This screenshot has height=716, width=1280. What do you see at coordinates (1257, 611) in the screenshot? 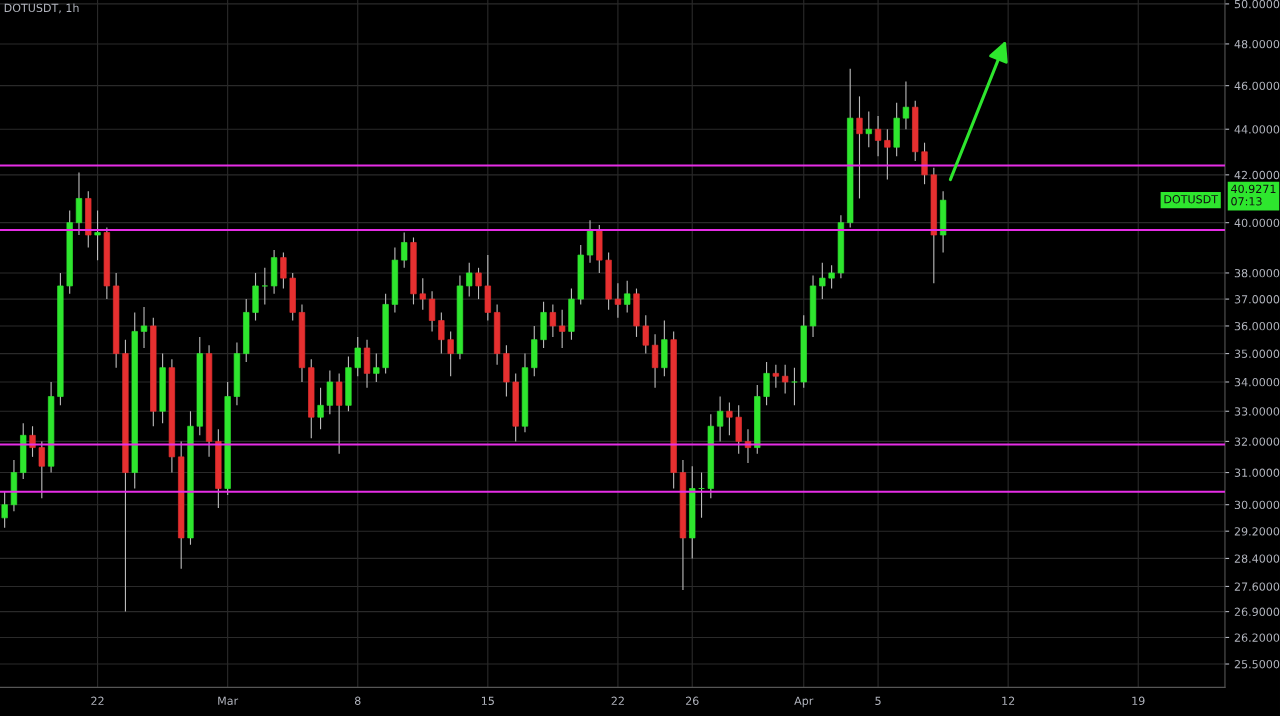
I see `y-tick-label: 26.9000` at bounding box center [1257, 611].